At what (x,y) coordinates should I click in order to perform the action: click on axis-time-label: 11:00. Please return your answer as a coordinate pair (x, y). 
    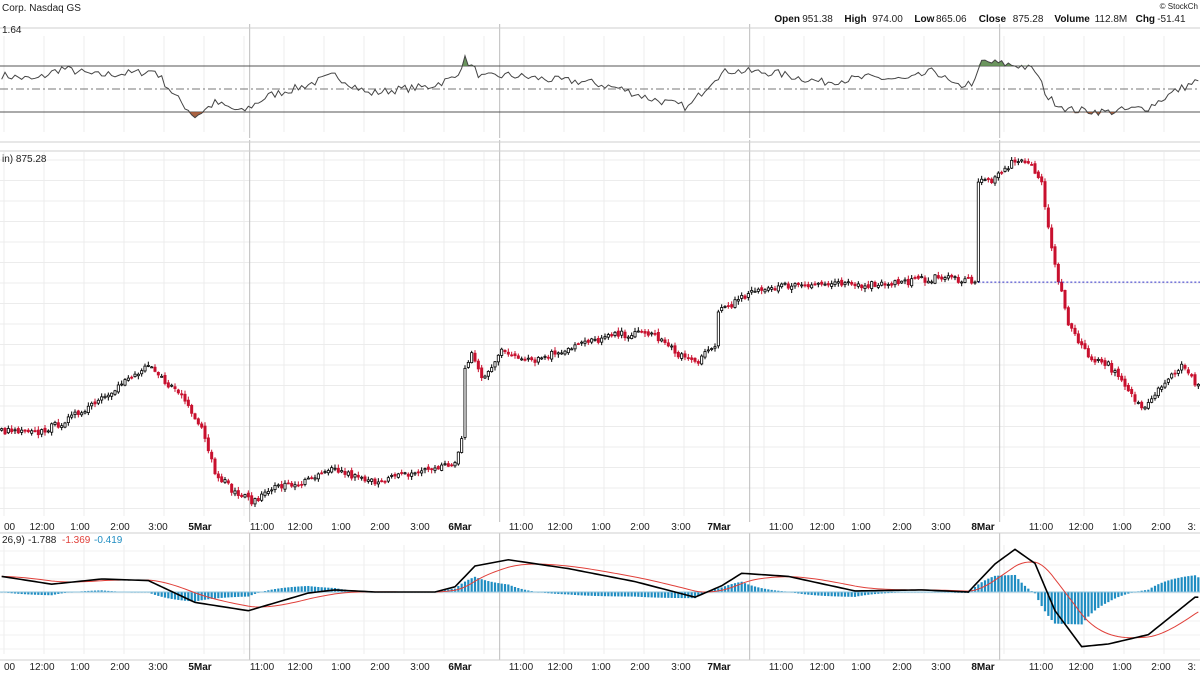
    Looking at the image, I should click on (781, 527).